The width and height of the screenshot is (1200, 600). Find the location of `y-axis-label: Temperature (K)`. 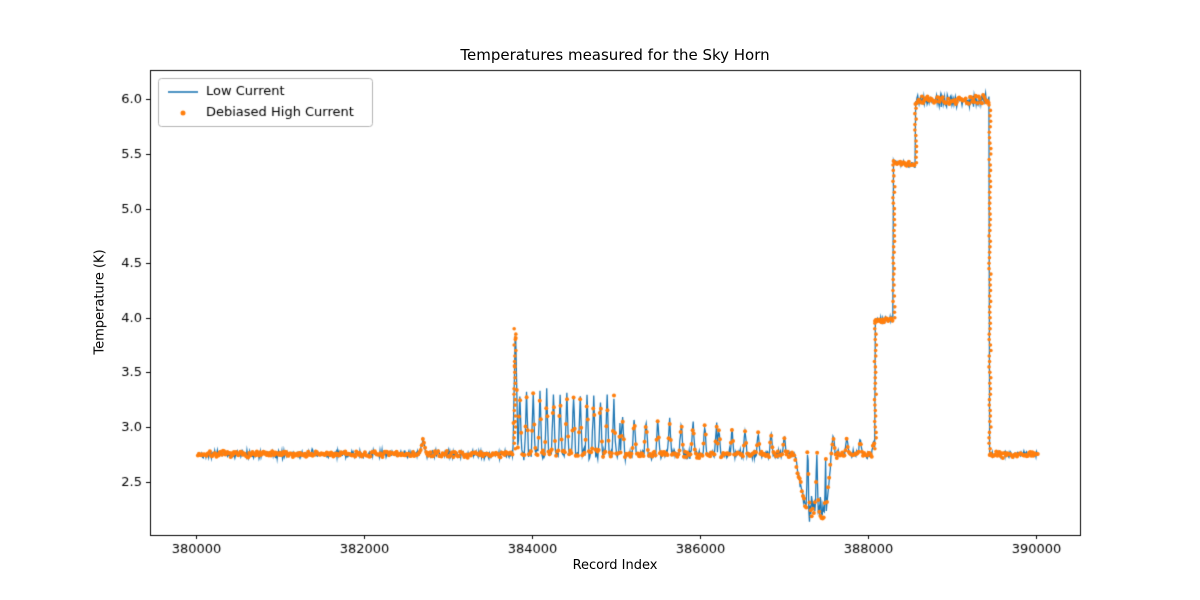

y-axis-label: Temperature (K) is located at coordinates (100, 302).